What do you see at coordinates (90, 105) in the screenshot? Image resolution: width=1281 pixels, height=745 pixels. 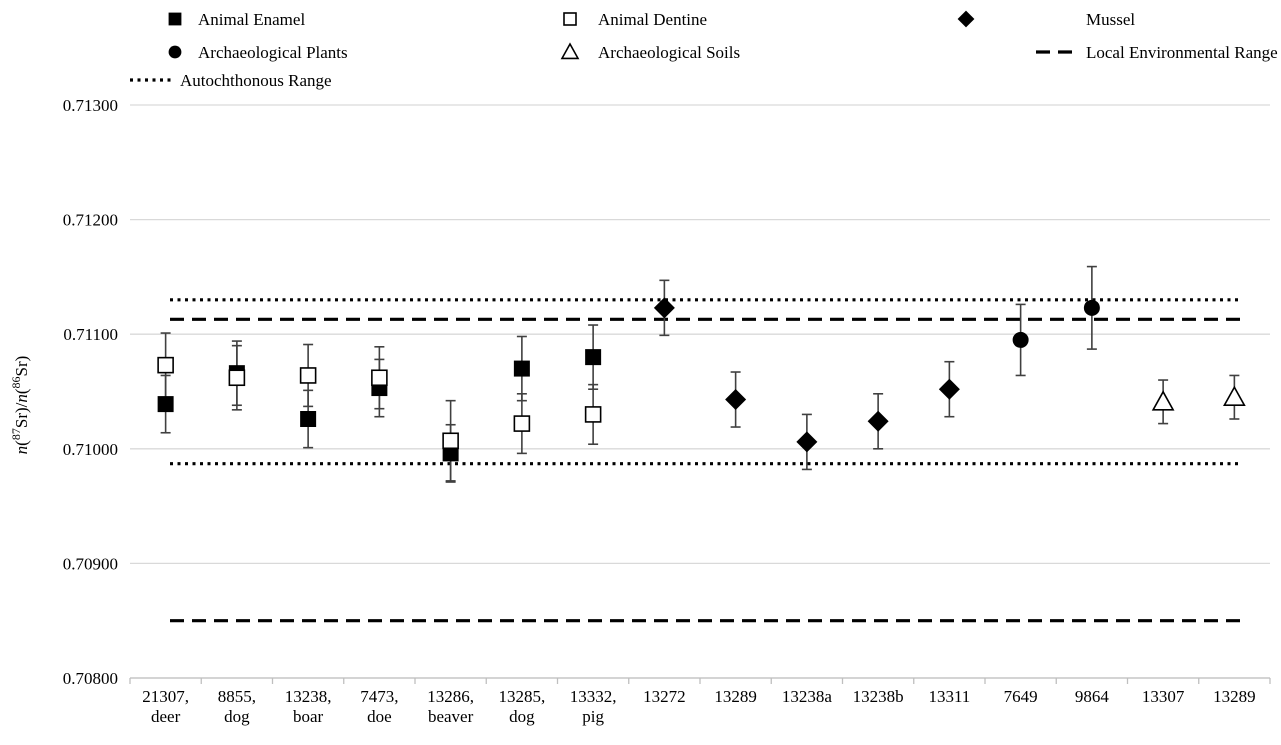 I see `y-tick-label: 0.71300` at bounding box center [90, 105].